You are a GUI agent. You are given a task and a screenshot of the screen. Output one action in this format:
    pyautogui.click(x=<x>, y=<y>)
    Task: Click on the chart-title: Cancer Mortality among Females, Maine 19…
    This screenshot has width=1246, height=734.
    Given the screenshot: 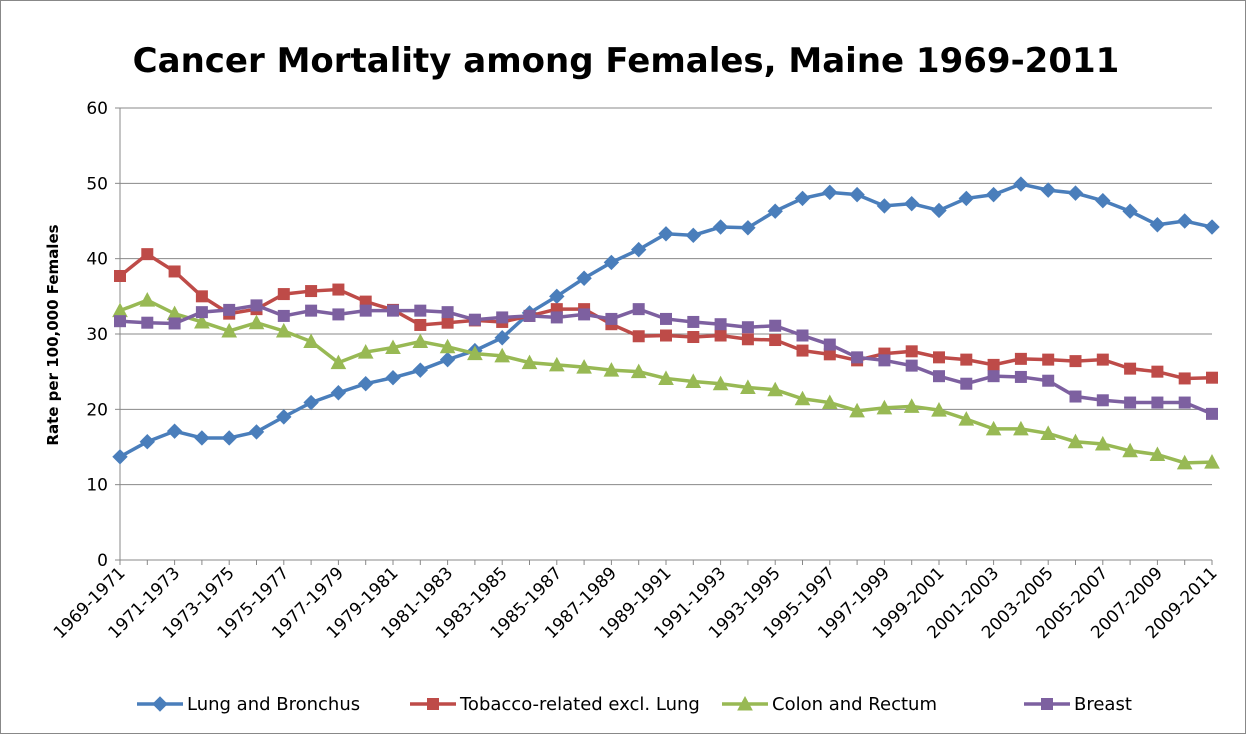 What is the action you would take?
    pyautogui.click(x=626, y=61)
    